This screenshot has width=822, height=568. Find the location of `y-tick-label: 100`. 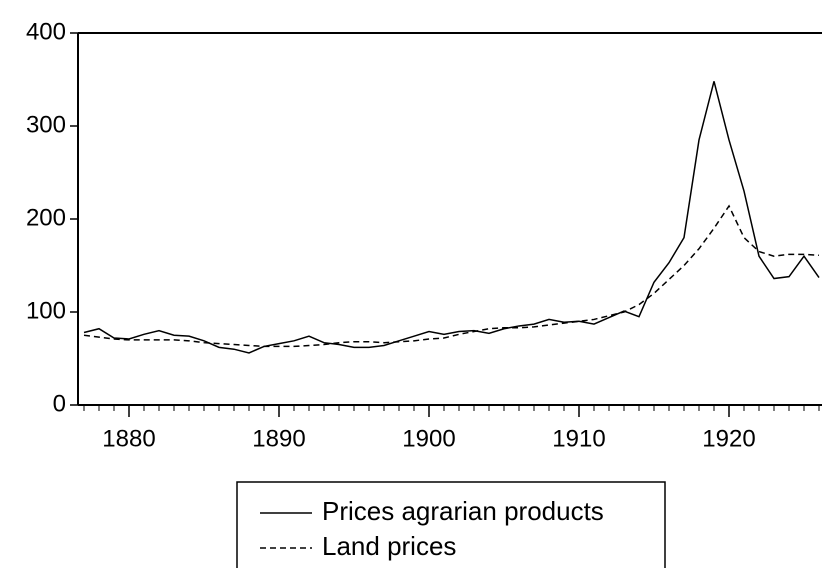

y-tick-label: 100 is located at coordinates (46, 310).